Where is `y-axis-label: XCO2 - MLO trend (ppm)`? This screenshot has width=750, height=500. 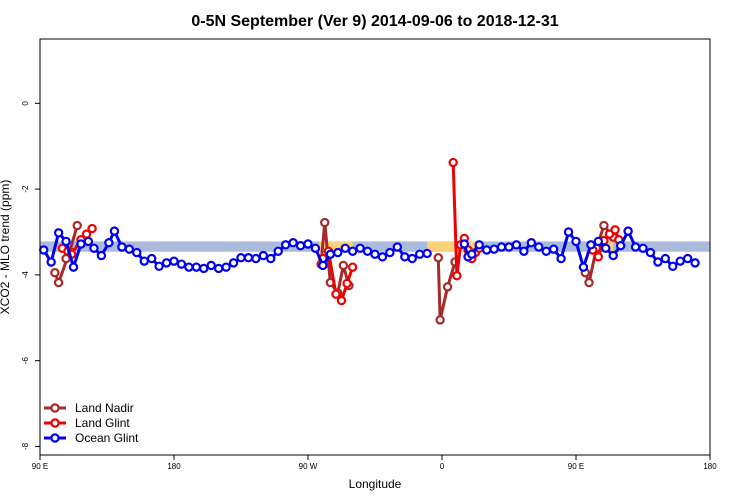 y-axis-label: XCO2 - MLO trend (ppm) is located at coordinates (6, 247).